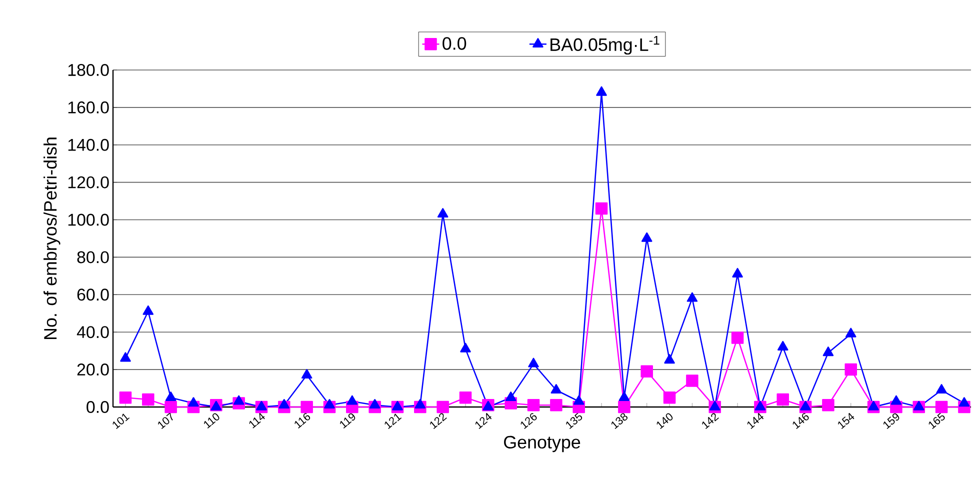 The image size is (976, 487). Describe the element at coordinates (755, 420) in the screenshot. I see `x-tick-label: 144` at that location.